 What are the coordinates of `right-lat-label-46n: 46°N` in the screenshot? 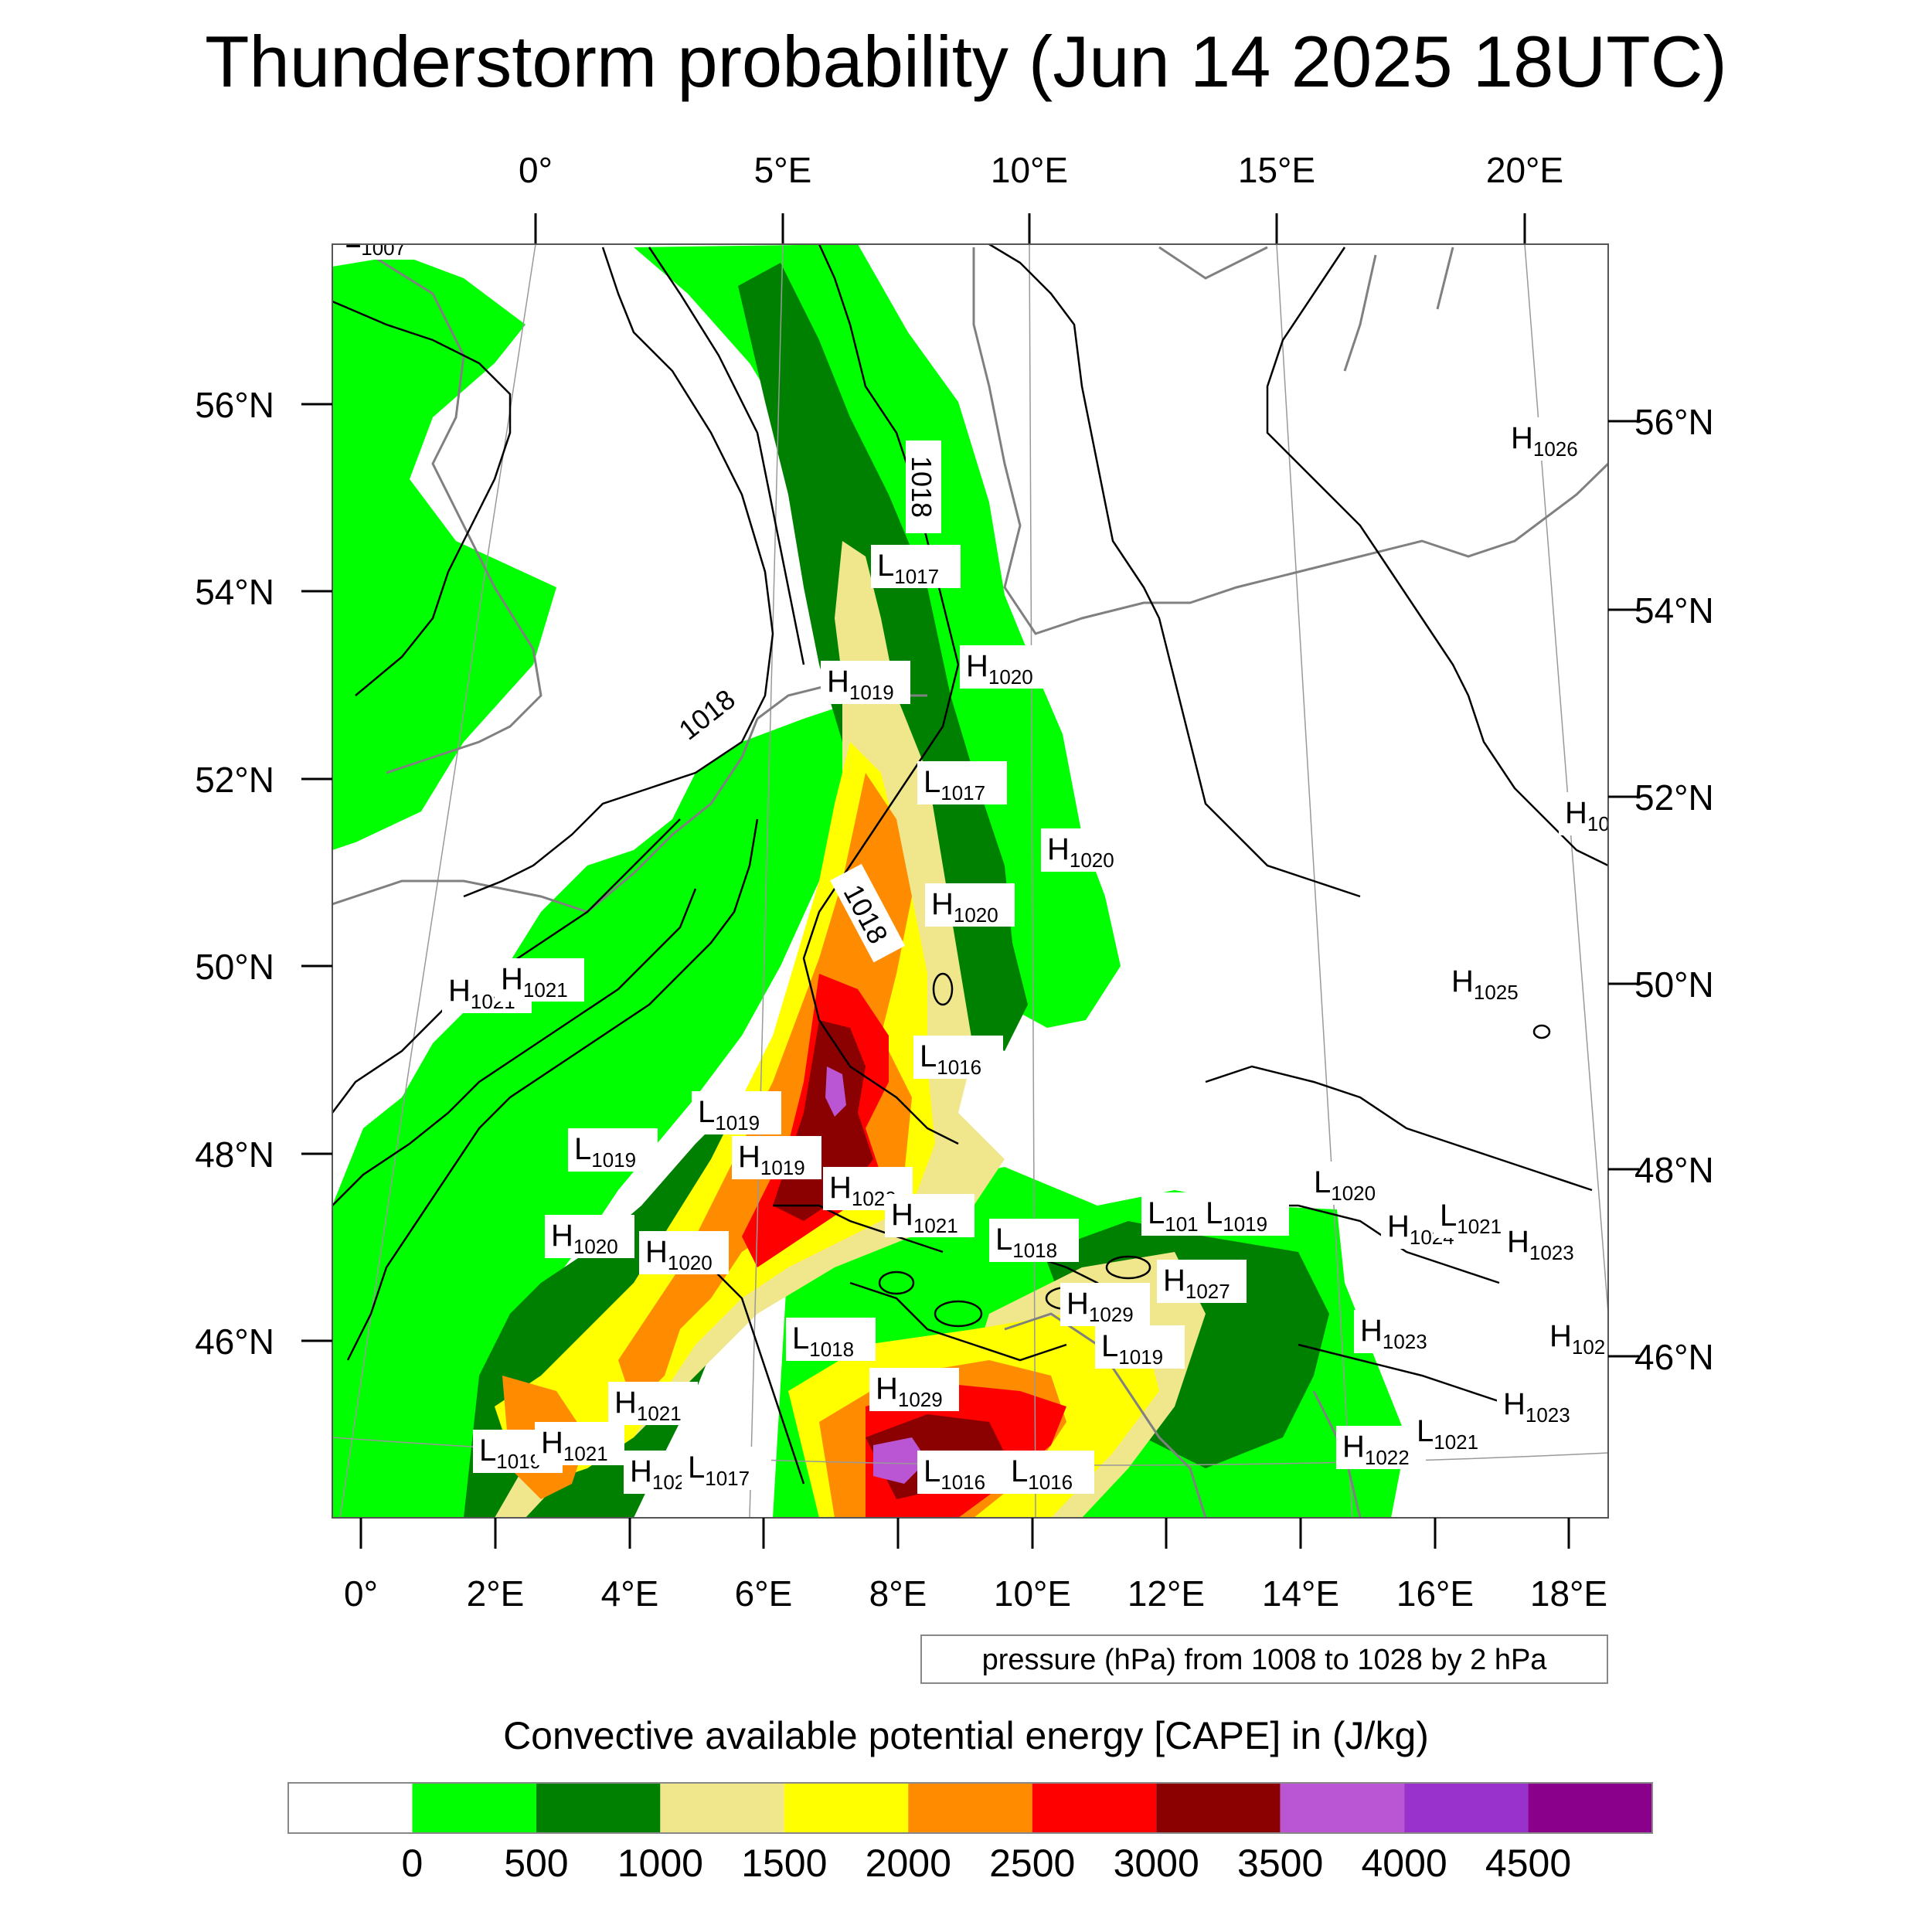 It's located at (1674, 1357).